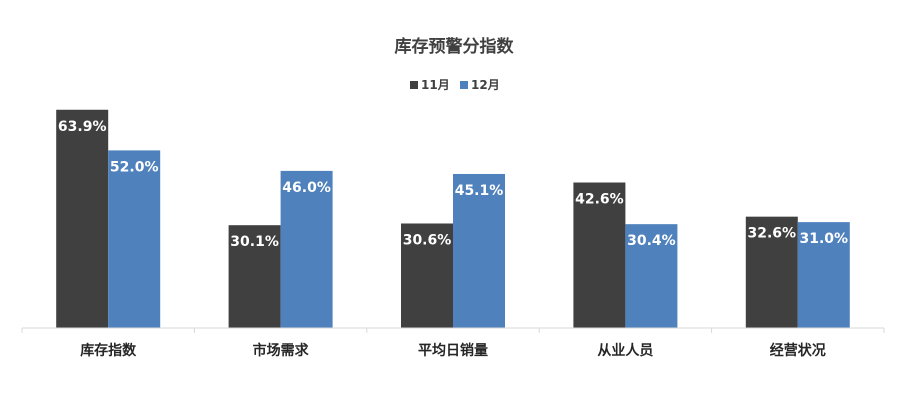  Describe the element at coordinates (455, 85) in the screenshot. I see `legend: 11月 12月` at that location.